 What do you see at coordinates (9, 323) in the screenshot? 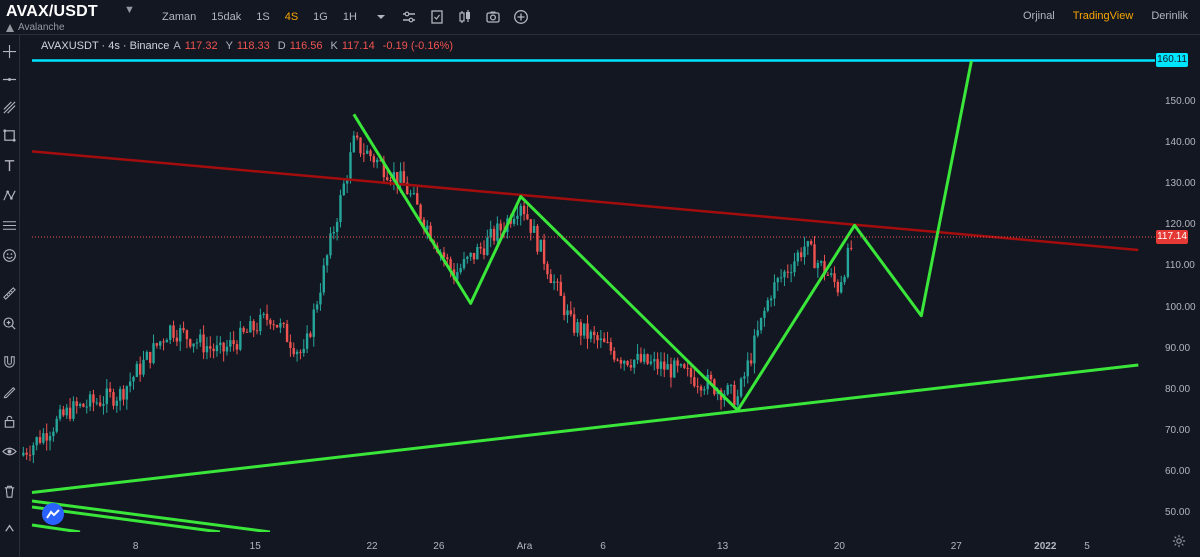
I see `zoom-in-icon` at bounding box center [9, 323].